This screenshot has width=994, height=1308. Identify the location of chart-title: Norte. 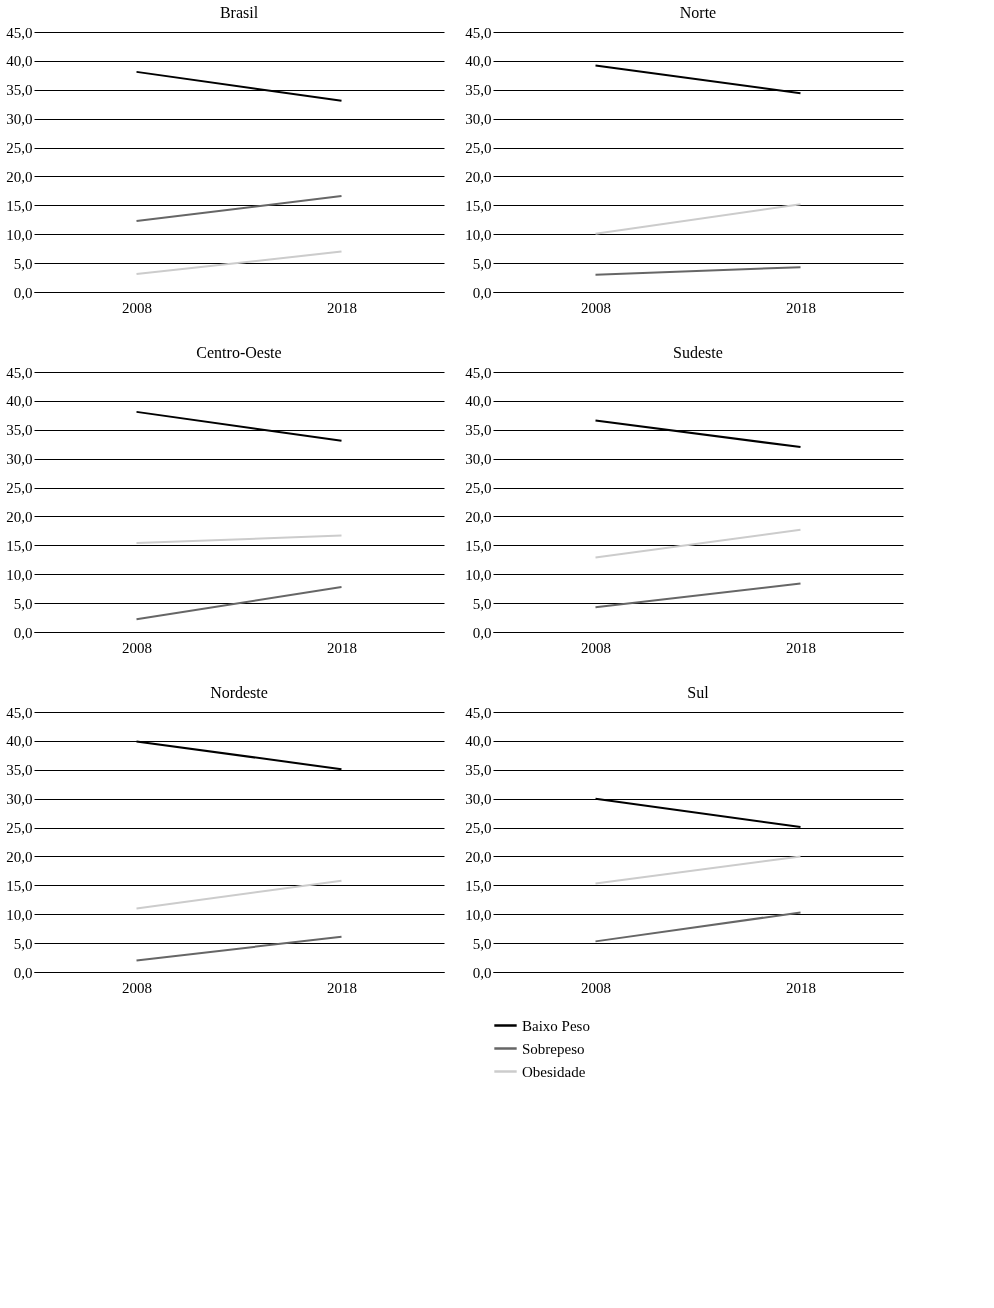
(698, 12).